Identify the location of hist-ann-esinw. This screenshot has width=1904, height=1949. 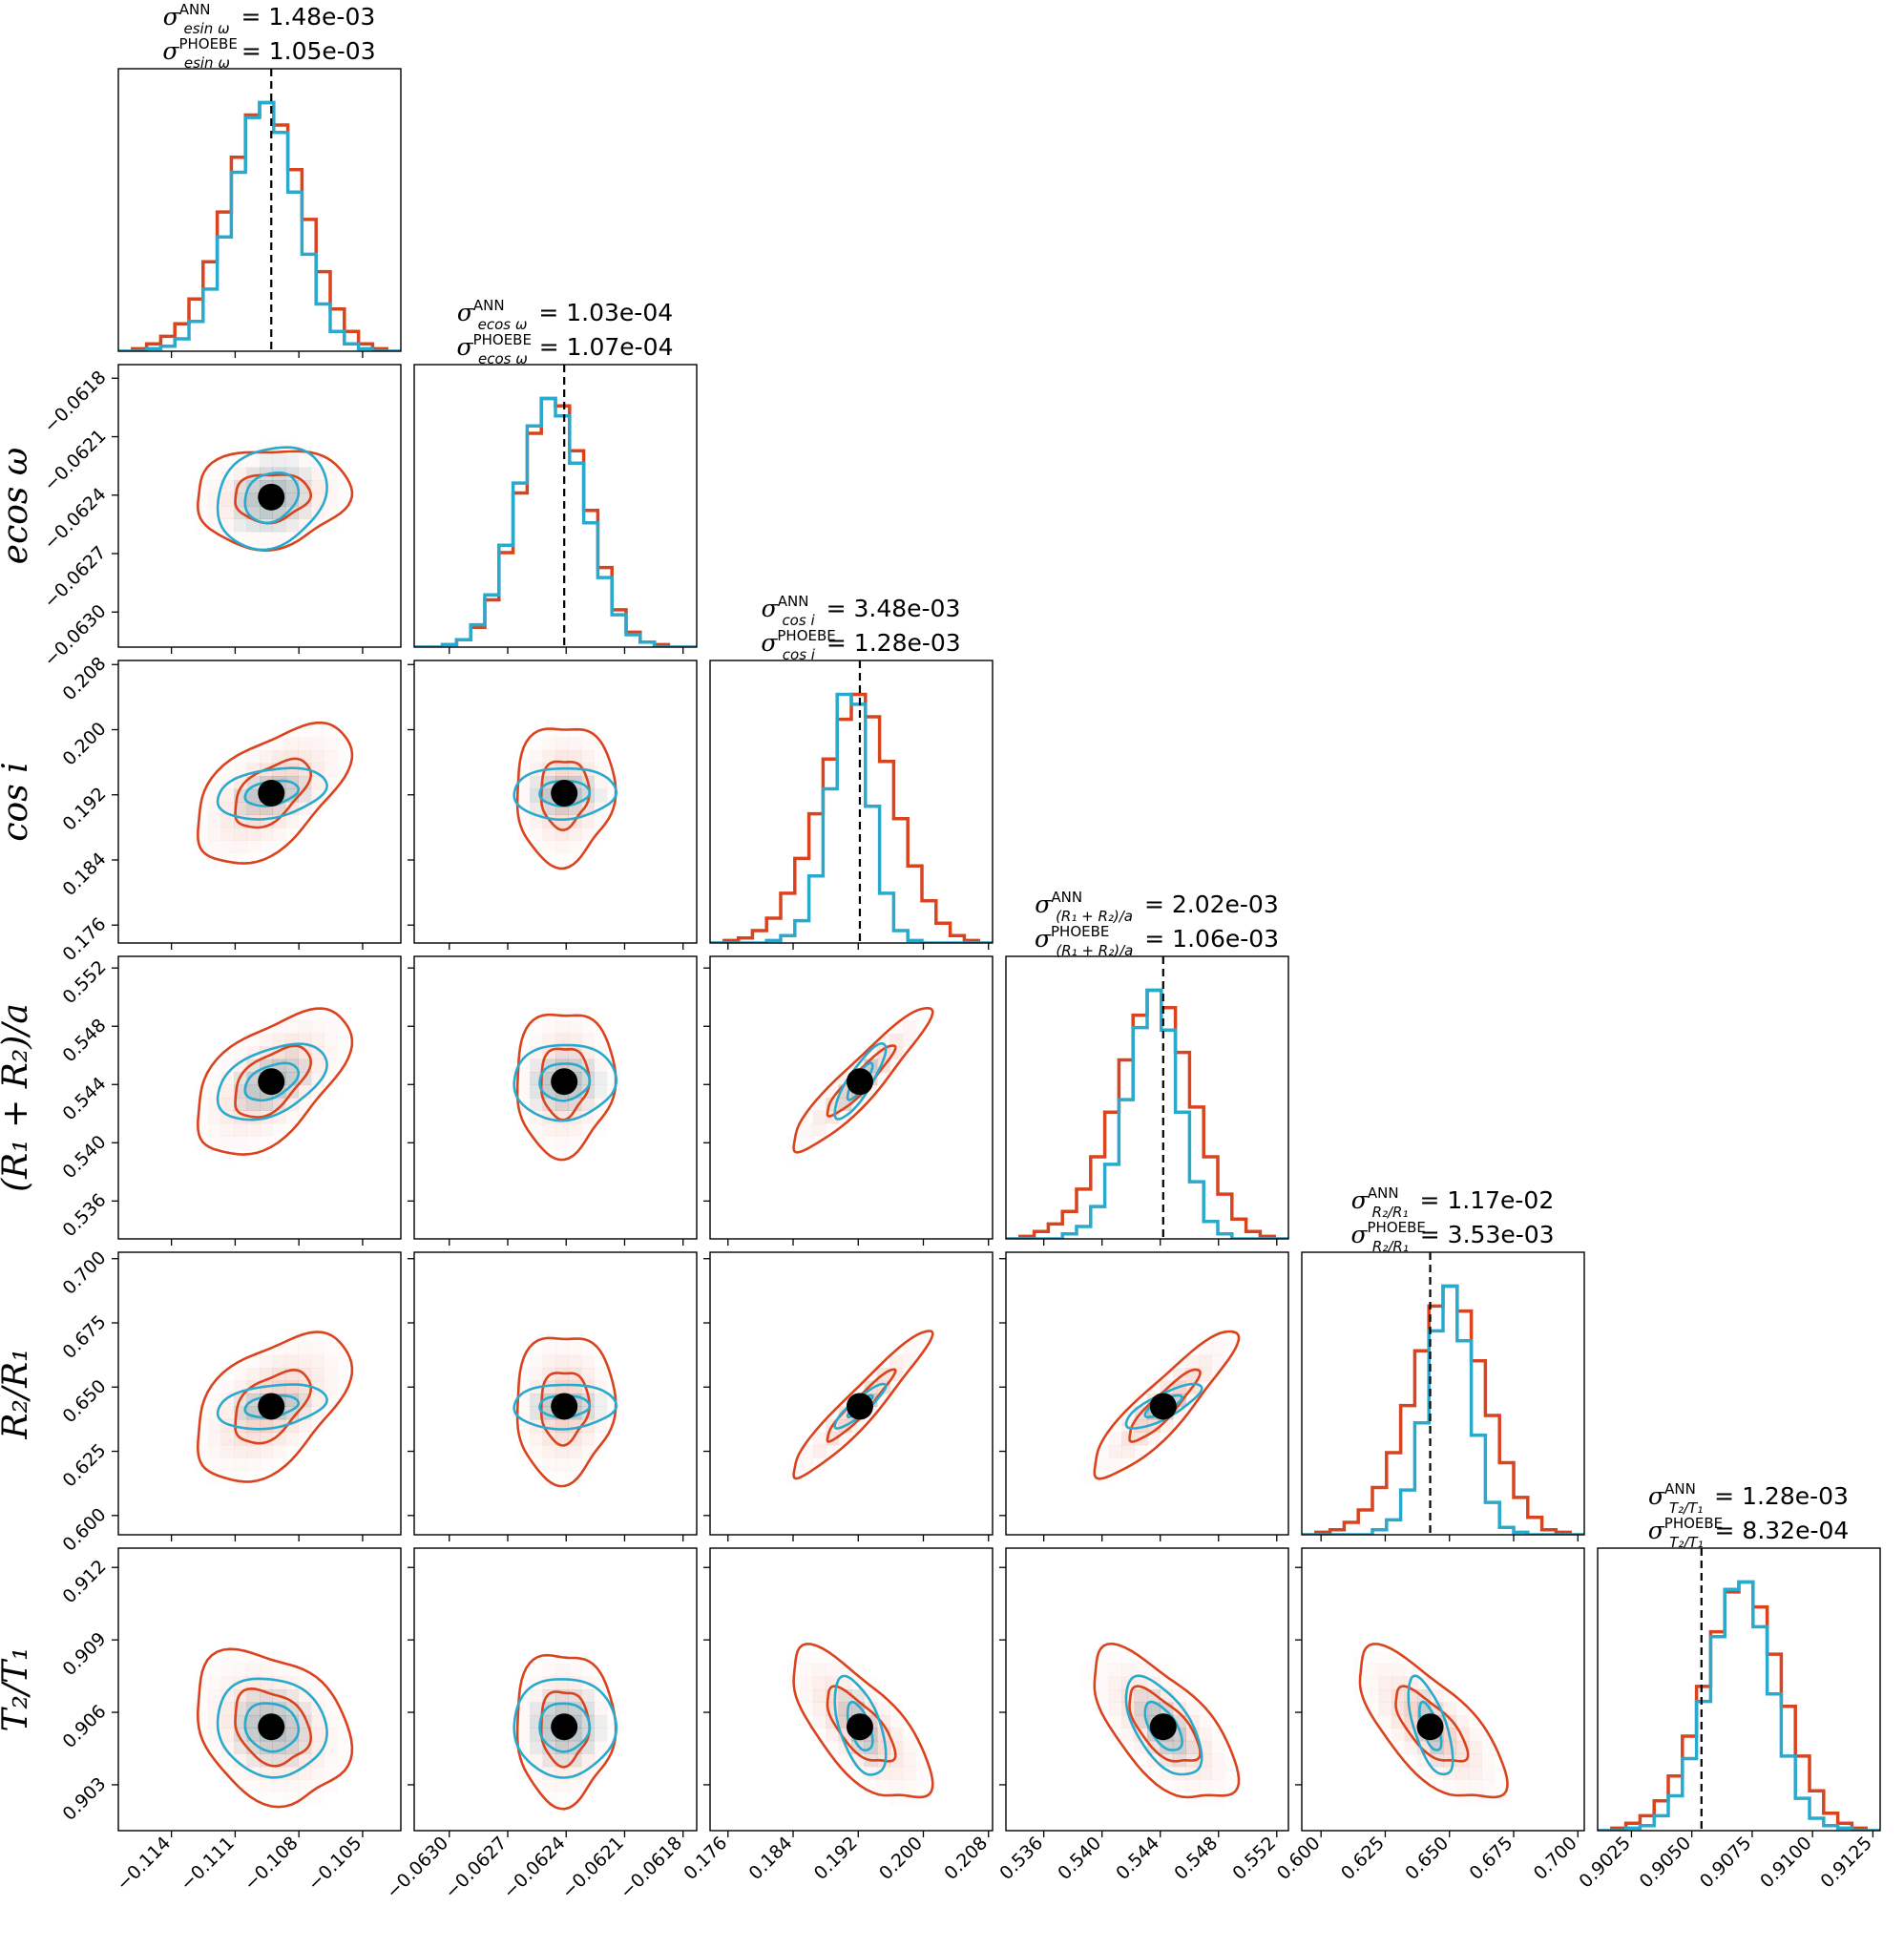
(259, 225).